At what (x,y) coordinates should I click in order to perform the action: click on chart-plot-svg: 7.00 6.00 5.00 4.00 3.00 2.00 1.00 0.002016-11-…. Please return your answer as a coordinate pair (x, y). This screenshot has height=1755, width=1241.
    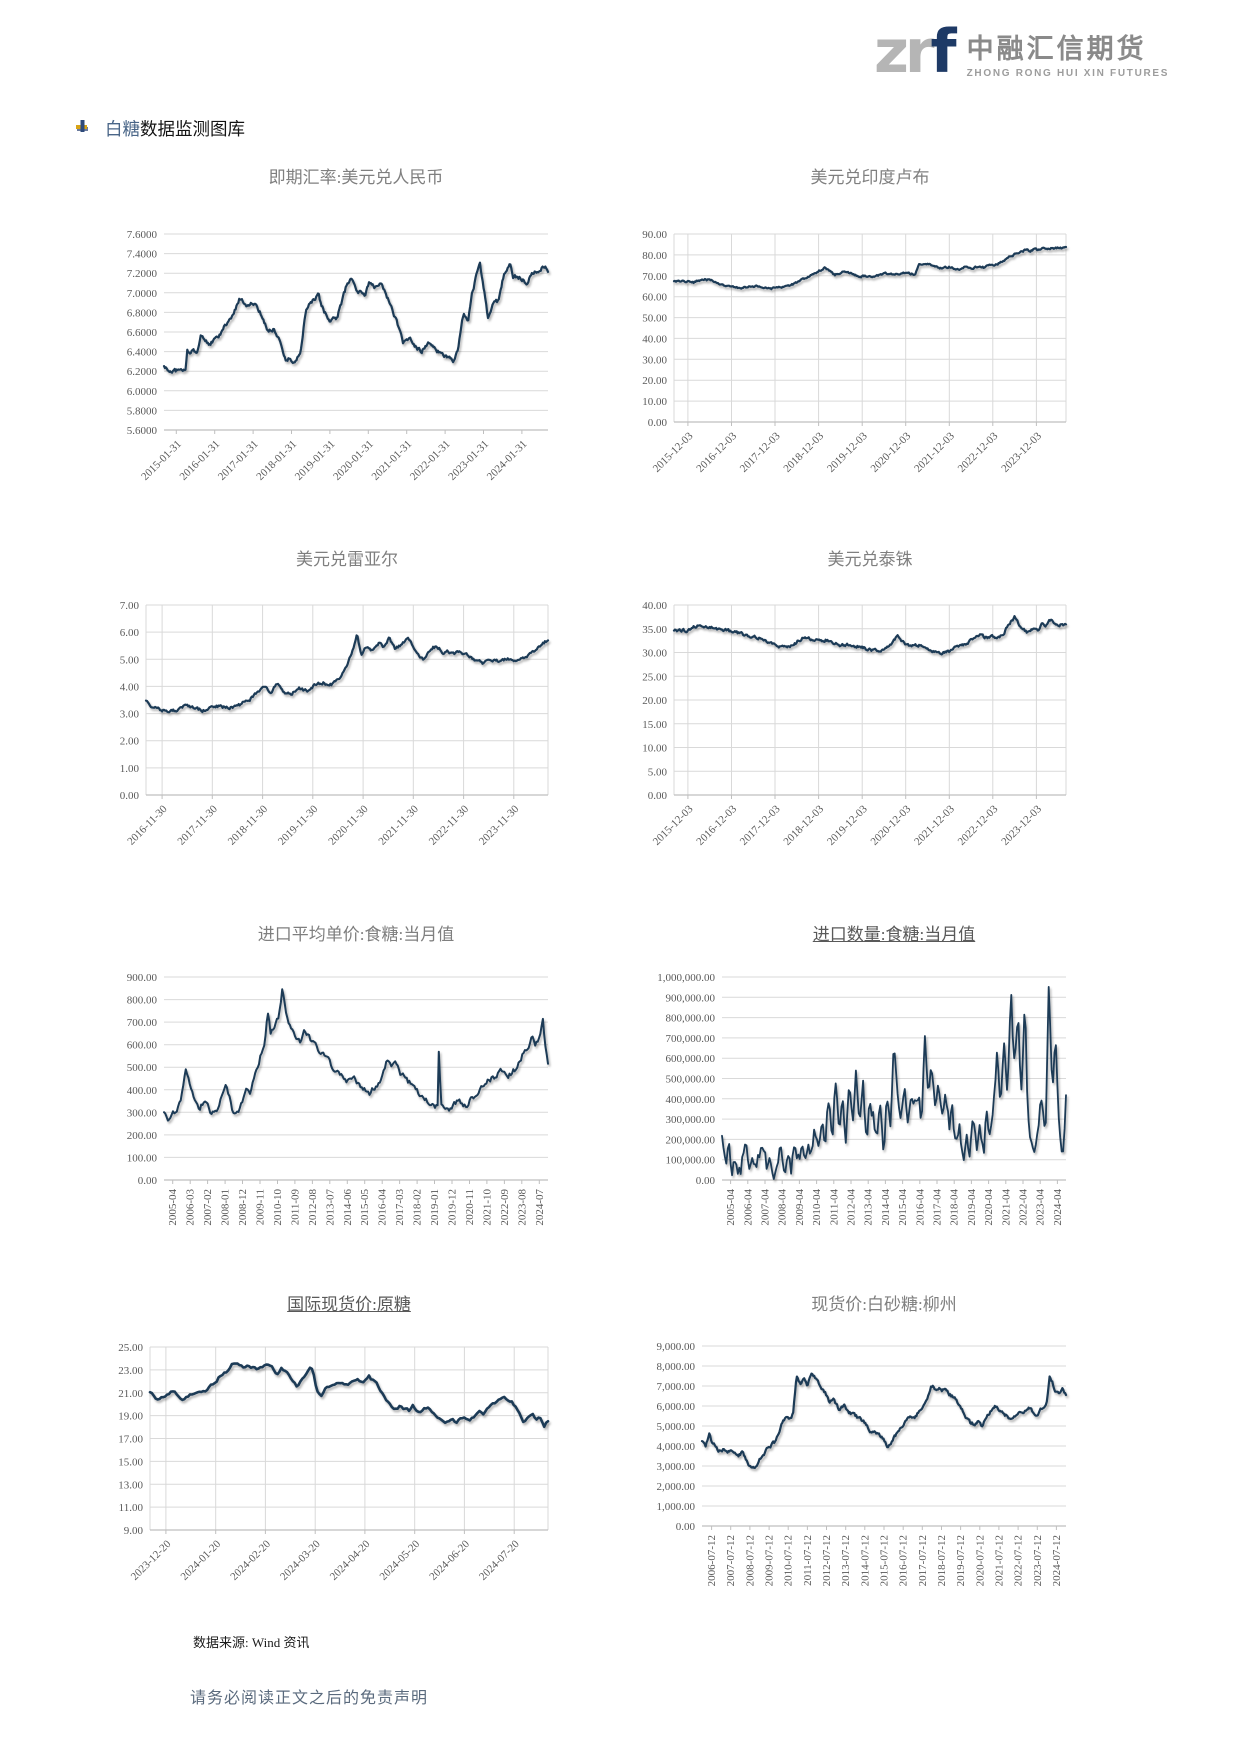
    Looking at the image, I should click on (335, 724).